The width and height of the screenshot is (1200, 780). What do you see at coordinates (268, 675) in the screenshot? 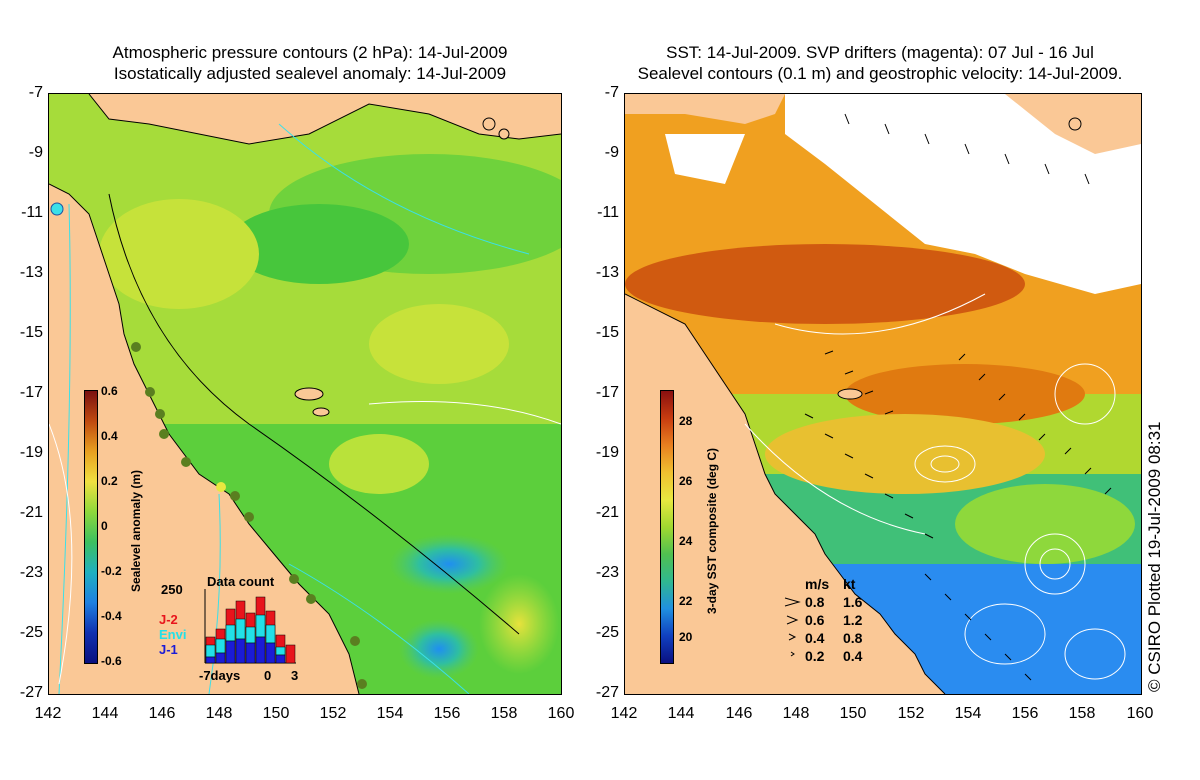
I see `data-count-x-zero: 0` at bounding box center [268, 675].